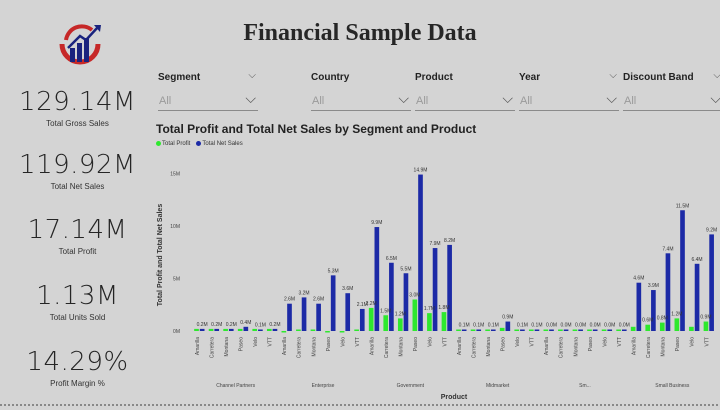 This screenshot has height=410, width=720. I want to click on slicer-label: Country, so click(330, 77).